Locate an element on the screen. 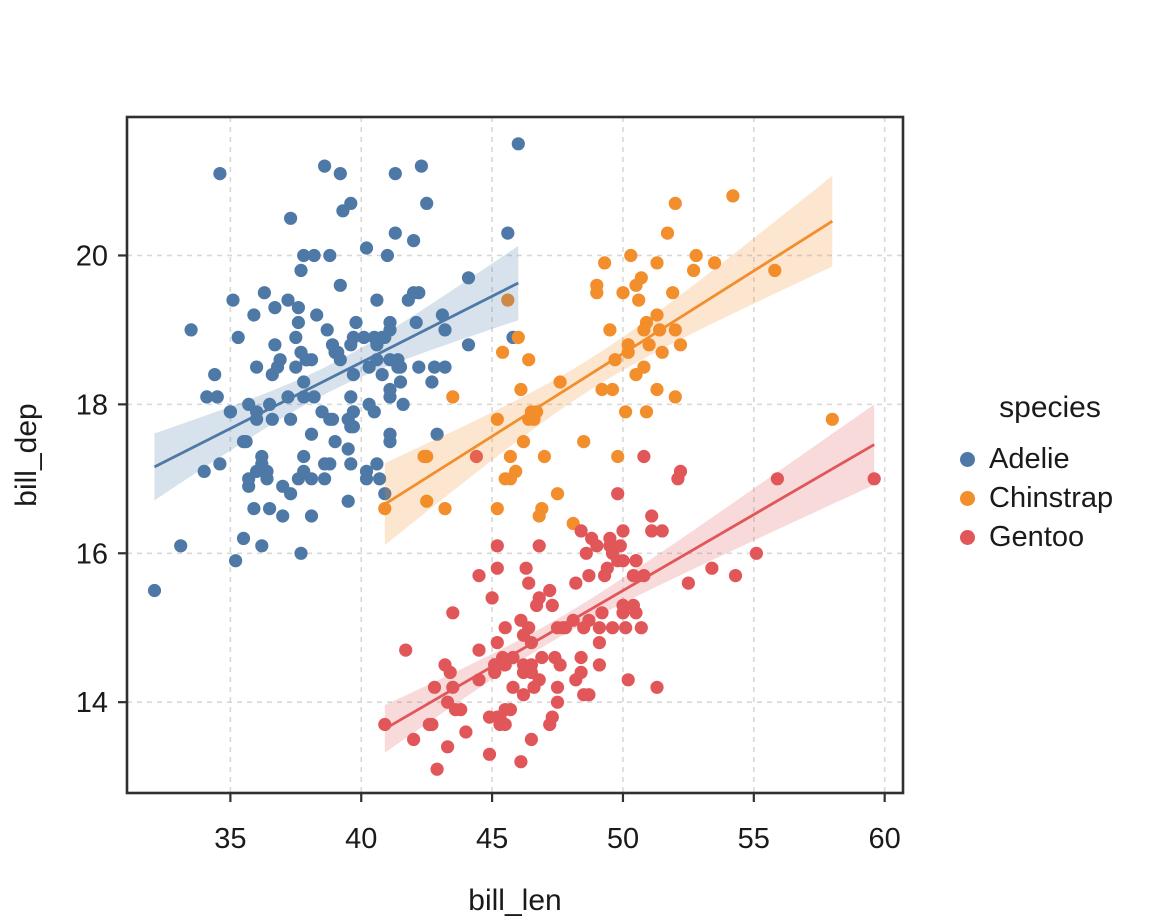 The image size is (1152, 921). y-tick-label: 14 is located at coordinates (92, 703).